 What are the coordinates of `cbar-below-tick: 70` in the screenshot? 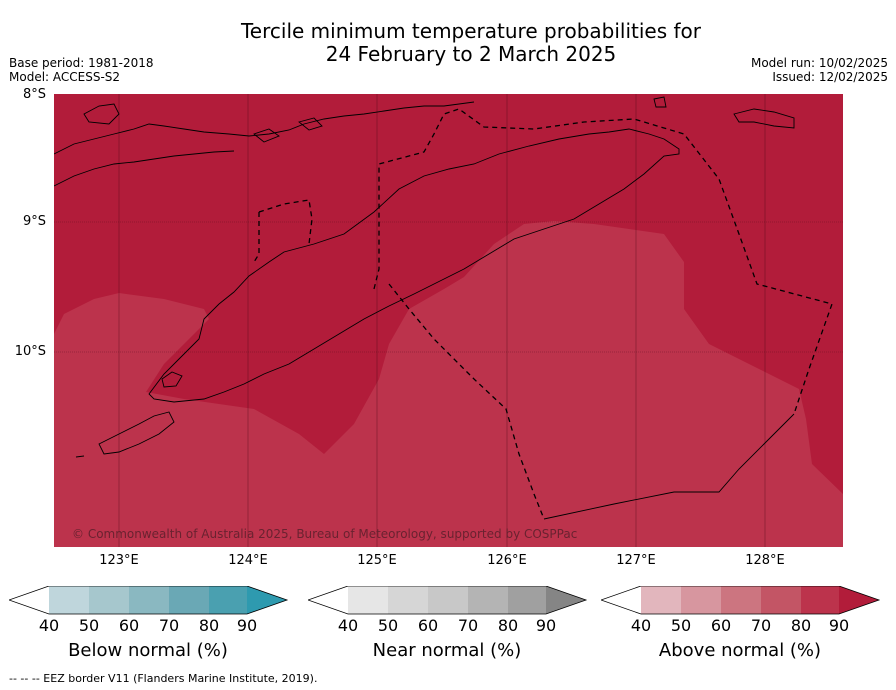 It's located at (169, 625).